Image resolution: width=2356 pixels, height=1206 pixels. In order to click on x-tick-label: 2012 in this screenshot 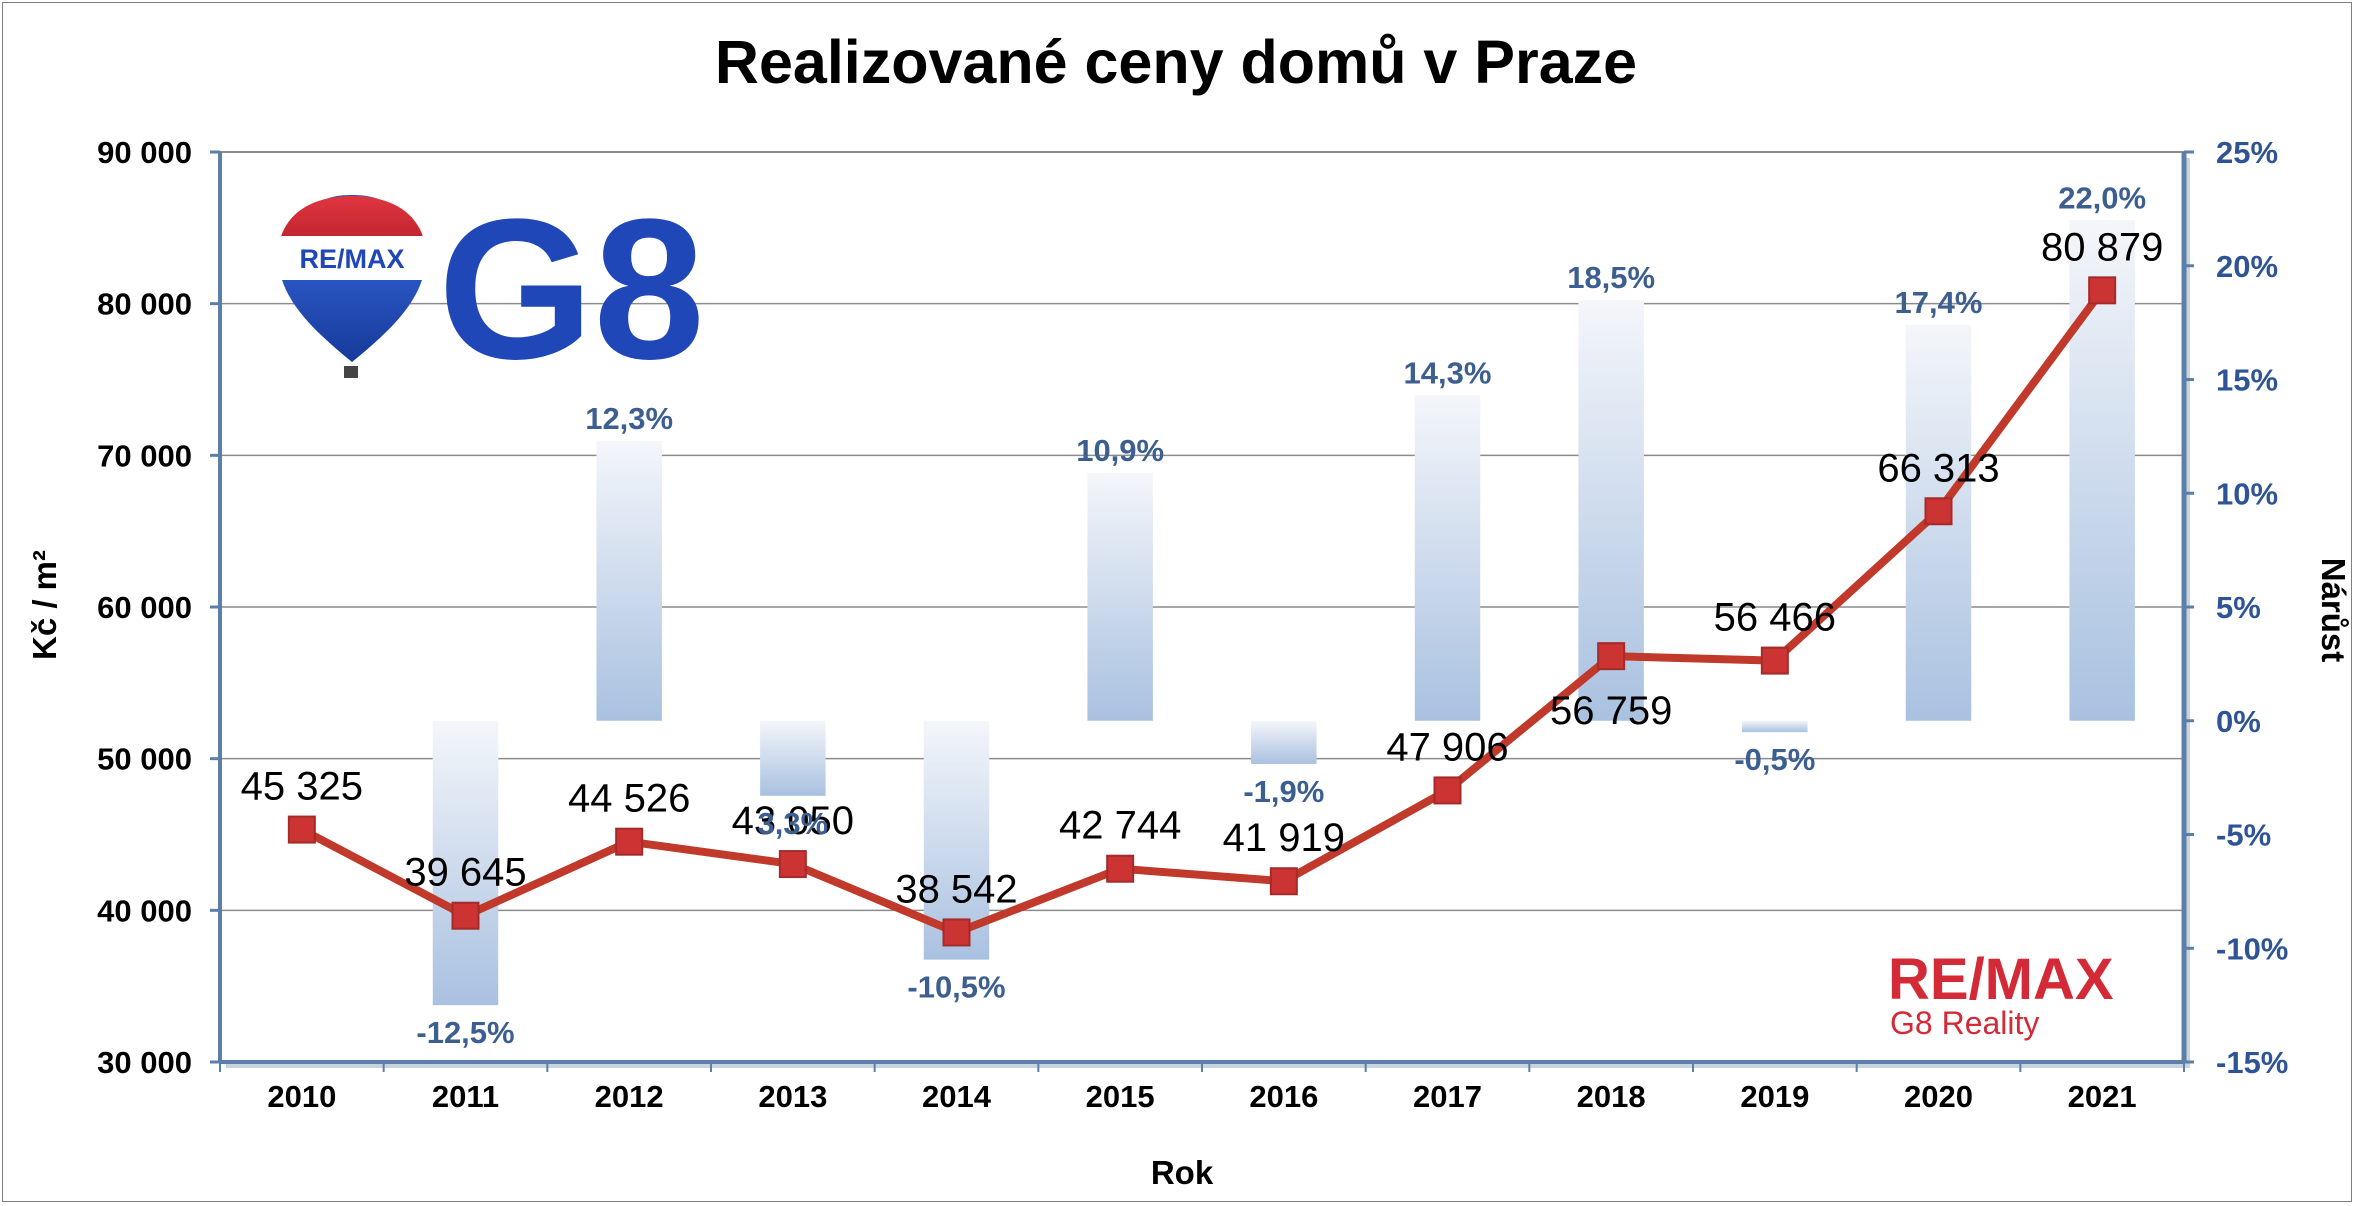, I will do `click(629, 1096)`.